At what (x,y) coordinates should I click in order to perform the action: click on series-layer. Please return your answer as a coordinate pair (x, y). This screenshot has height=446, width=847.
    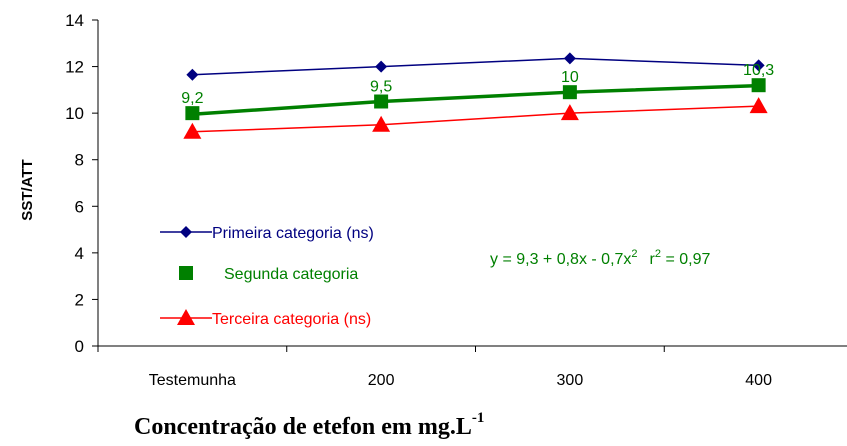
    Looking at the image, I should click on (475, 95).